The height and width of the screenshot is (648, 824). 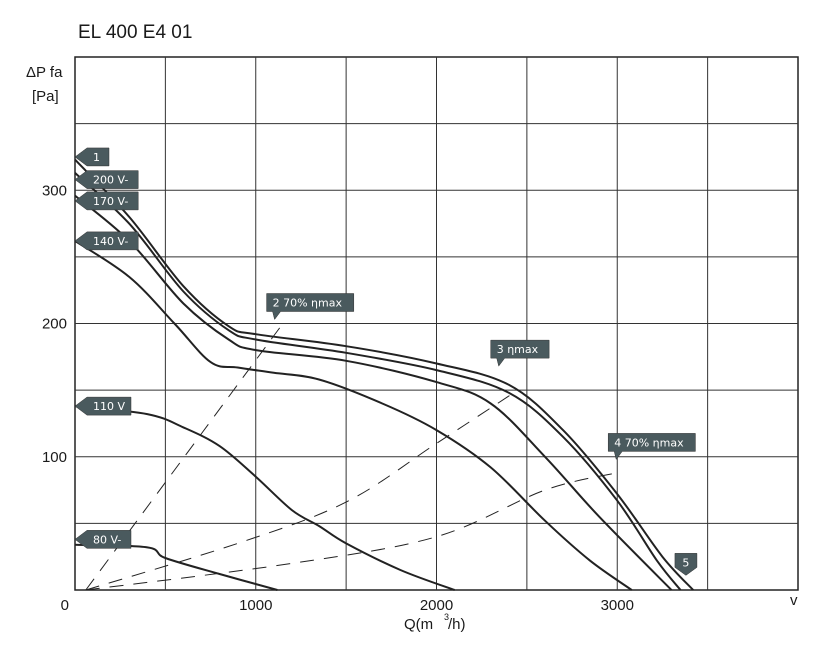 I want to click on curve-tag-label: 1, so click(x=96, y=157).